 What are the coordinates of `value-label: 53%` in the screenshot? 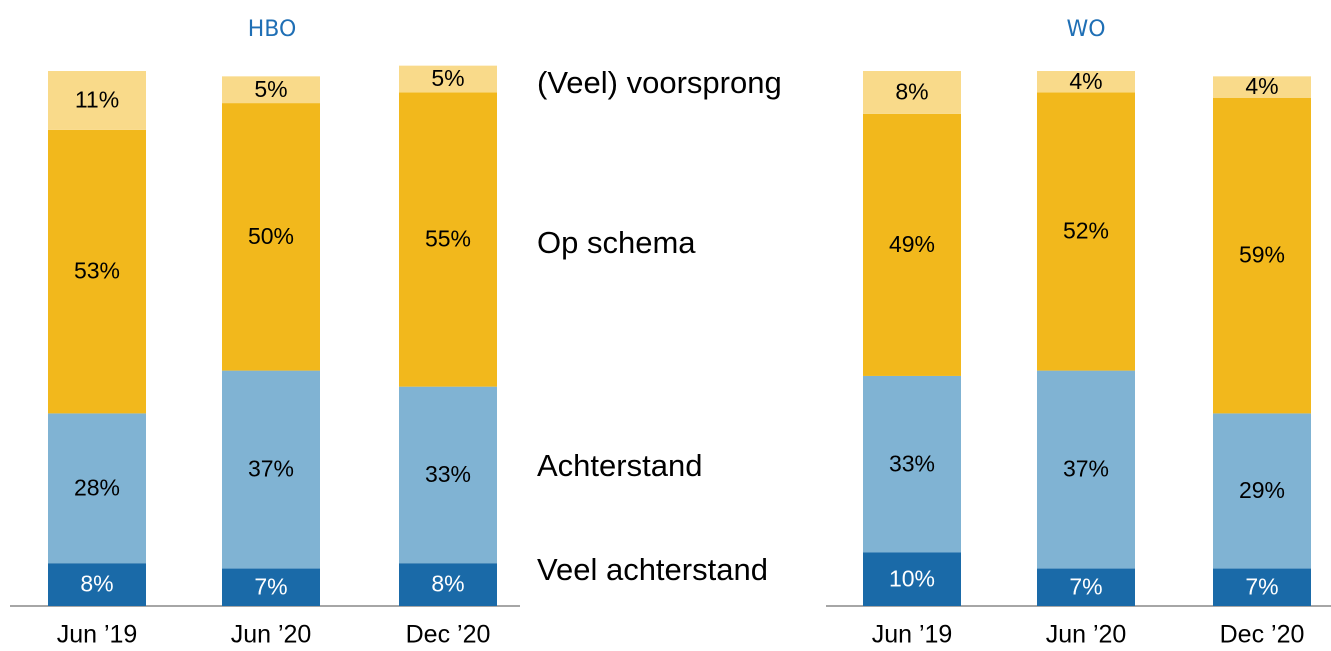 It's located at (97, 271).